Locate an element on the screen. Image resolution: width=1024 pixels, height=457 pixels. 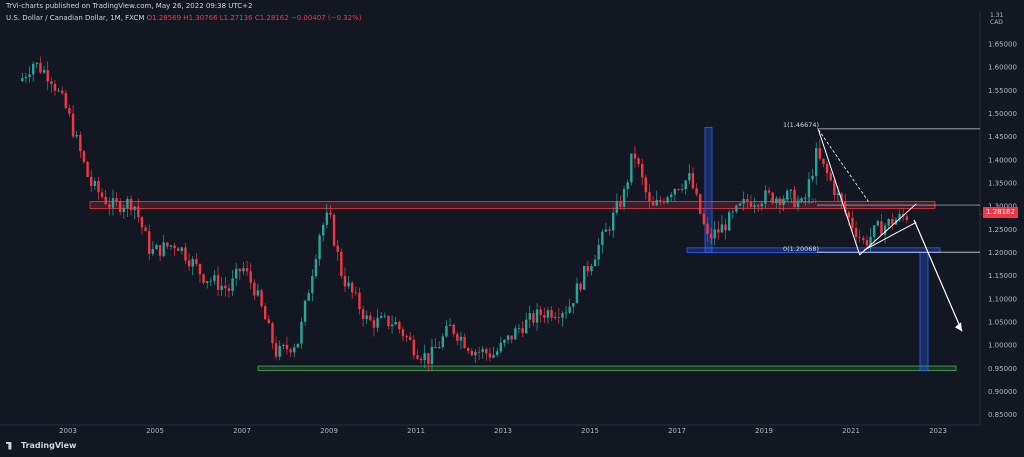
y-tick-label: 1.45000 is located at coordinates (1002, 137).